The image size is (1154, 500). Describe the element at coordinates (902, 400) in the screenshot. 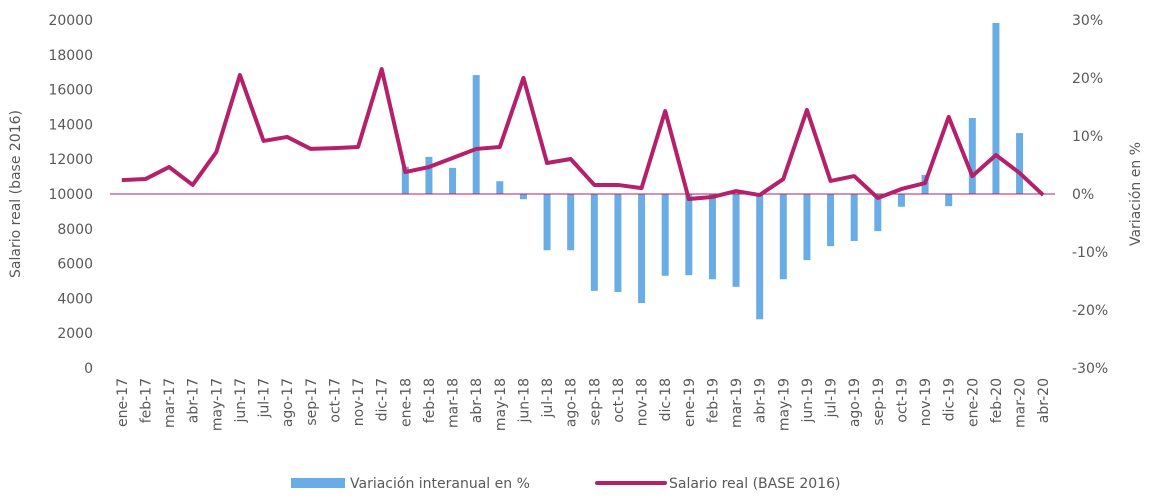

I see `x-tick-label: oct-19` at that location.